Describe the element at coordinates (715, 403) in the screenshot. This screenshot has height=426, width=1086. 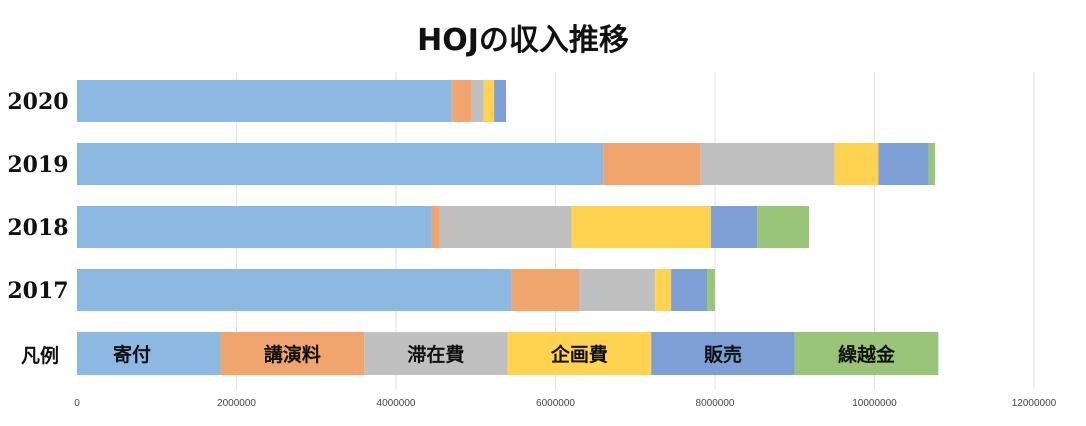
I see `x-tick-label: 8000000` at that location.